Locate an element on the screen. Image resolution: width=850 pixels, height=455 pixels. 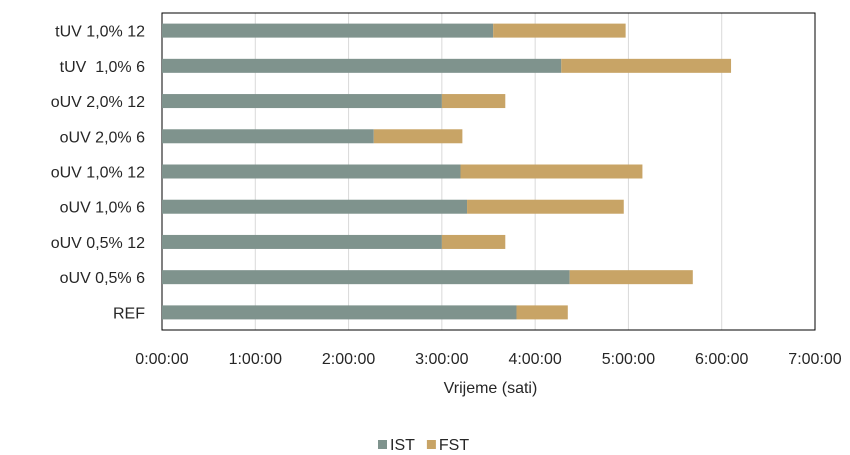
x-axis-title: Vrijeme (sati) is located at coordinates (491, 388).